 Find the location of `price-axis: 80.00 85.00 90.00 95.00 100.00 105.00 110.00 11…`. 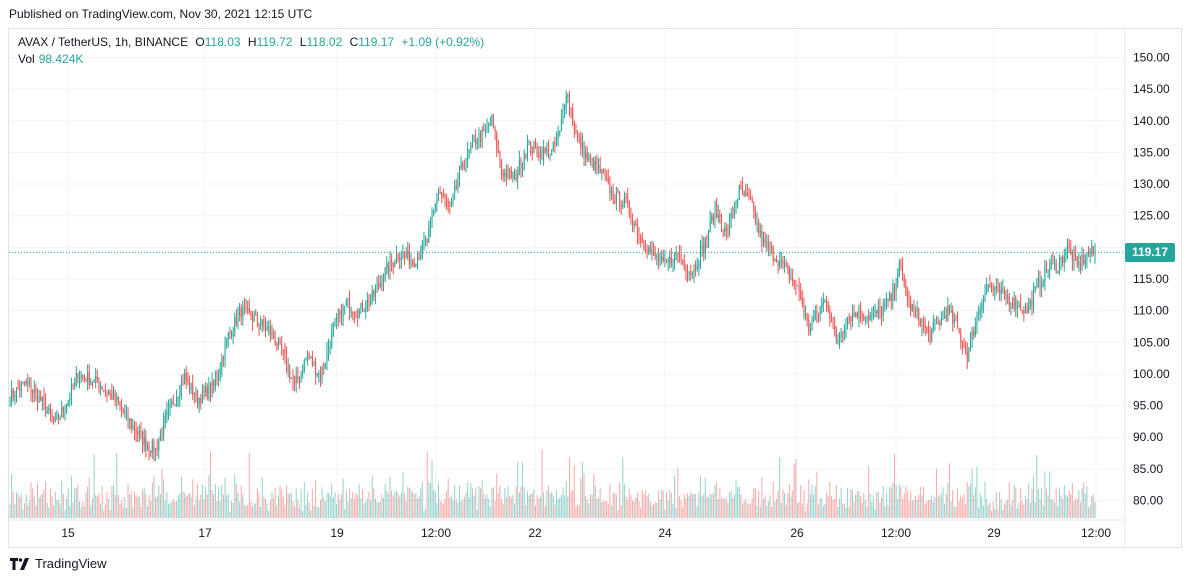

price-axis: 80.00 85.00 90.00 95.00 100.00 105.00 110.00 11… is located at coordinates (1151, 279).